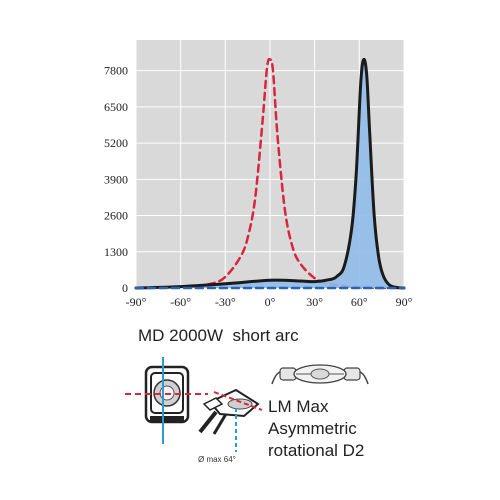 The height and width of the screenshot is (500, 500). Describe the element at coordinates (316, 450) in the screenshot. I see `lamp-line-3: rotational D2` at that location.